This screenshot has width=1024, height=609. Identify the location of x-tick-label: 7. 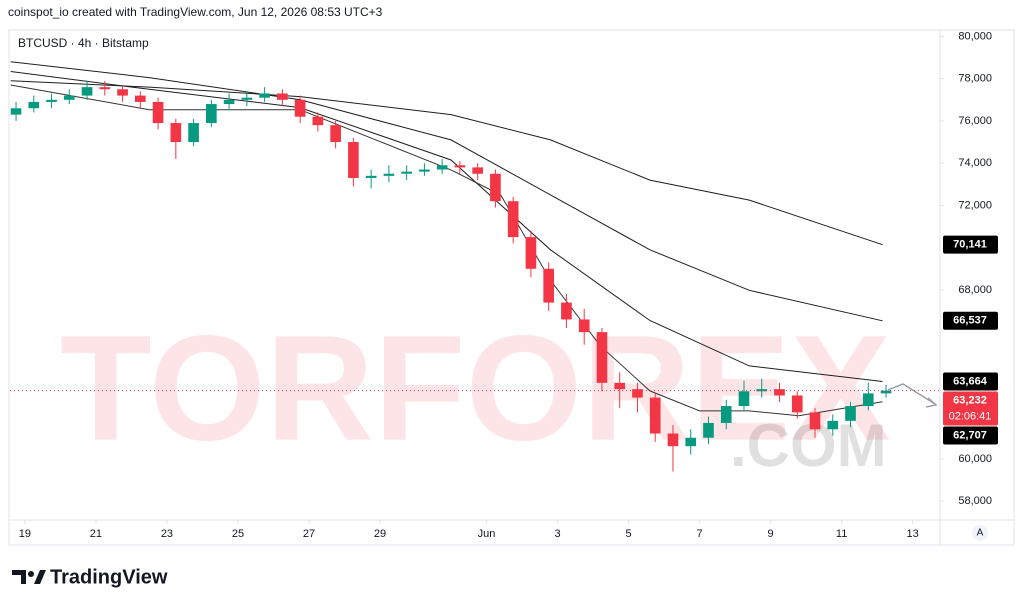
(700, 534).